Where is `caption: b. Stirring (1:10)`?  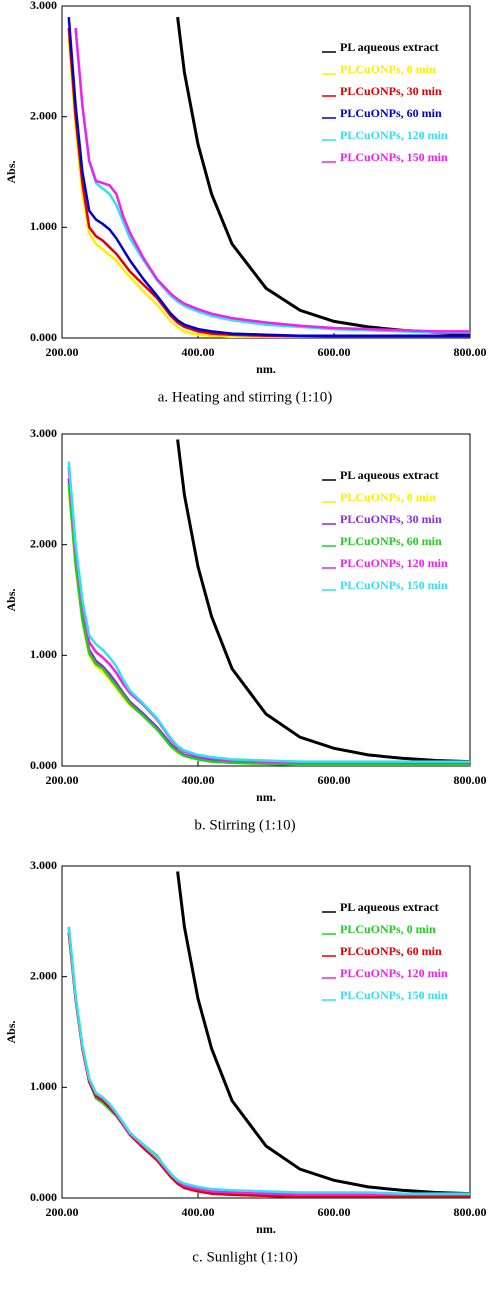
caption: b. Stirring (1:10) is located at coordinates (244, 825).